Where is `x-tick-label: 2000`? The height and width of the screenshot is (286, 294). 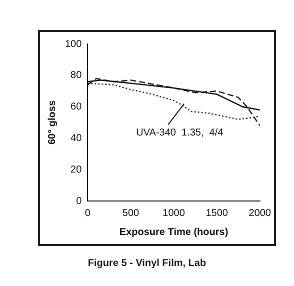
x-tick-label: 2000 is located at coordinates (260, 213).